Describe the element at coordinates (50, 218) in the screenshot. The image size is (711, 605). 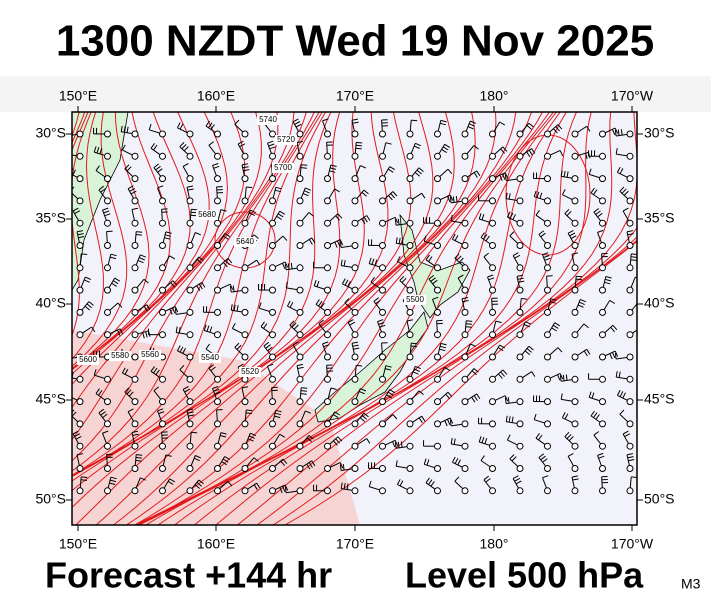
I see `lat-label-left: 35°S` at that location.